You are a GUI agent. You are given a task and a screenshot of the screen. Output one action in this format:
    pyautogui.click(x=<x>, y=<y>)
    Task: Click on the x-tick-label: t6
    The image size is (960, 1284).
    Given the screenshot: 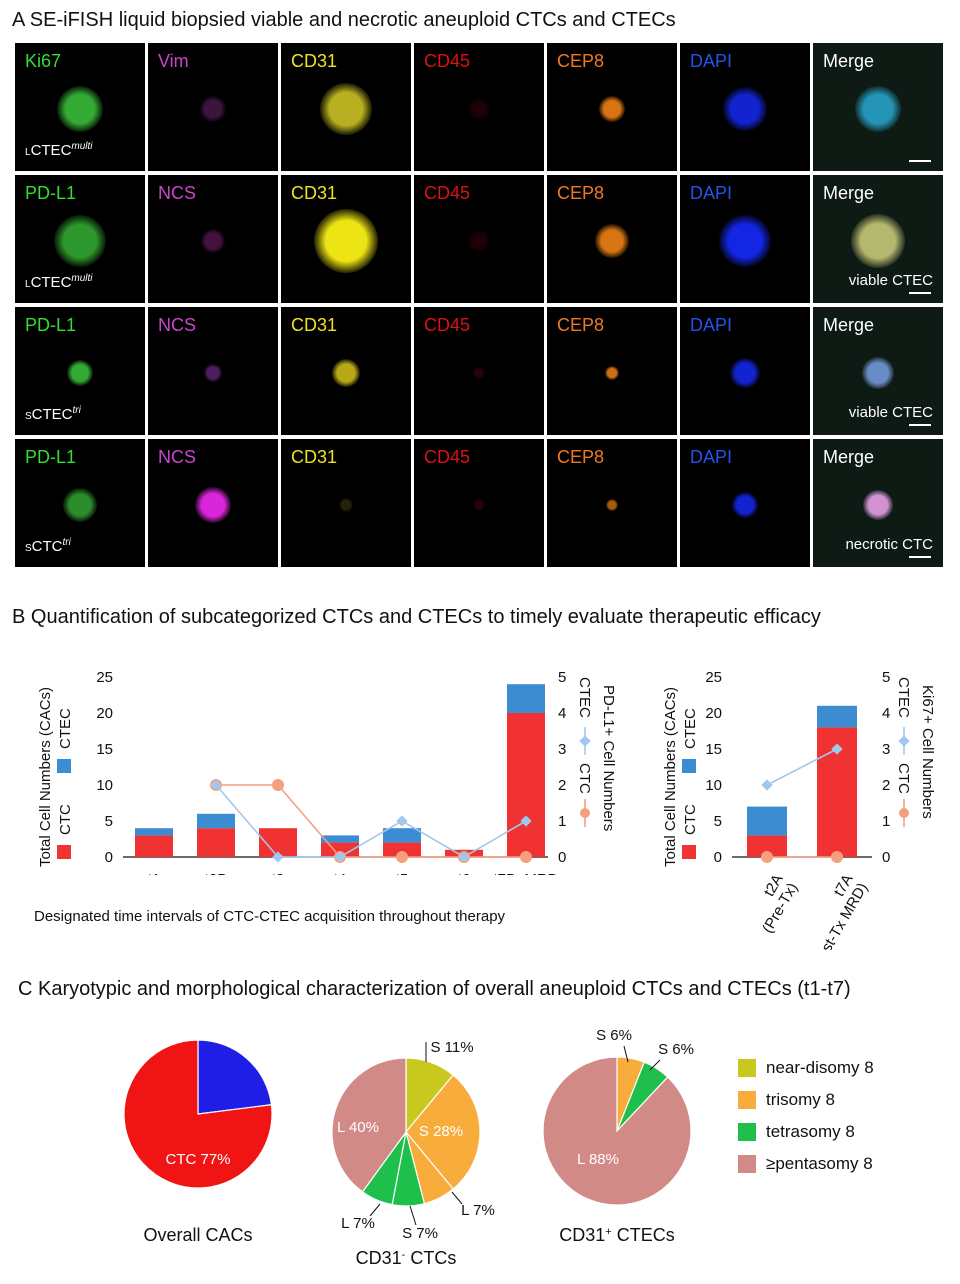 What is the action you would take?
    pyautogui.click(x=464, y=873)
    